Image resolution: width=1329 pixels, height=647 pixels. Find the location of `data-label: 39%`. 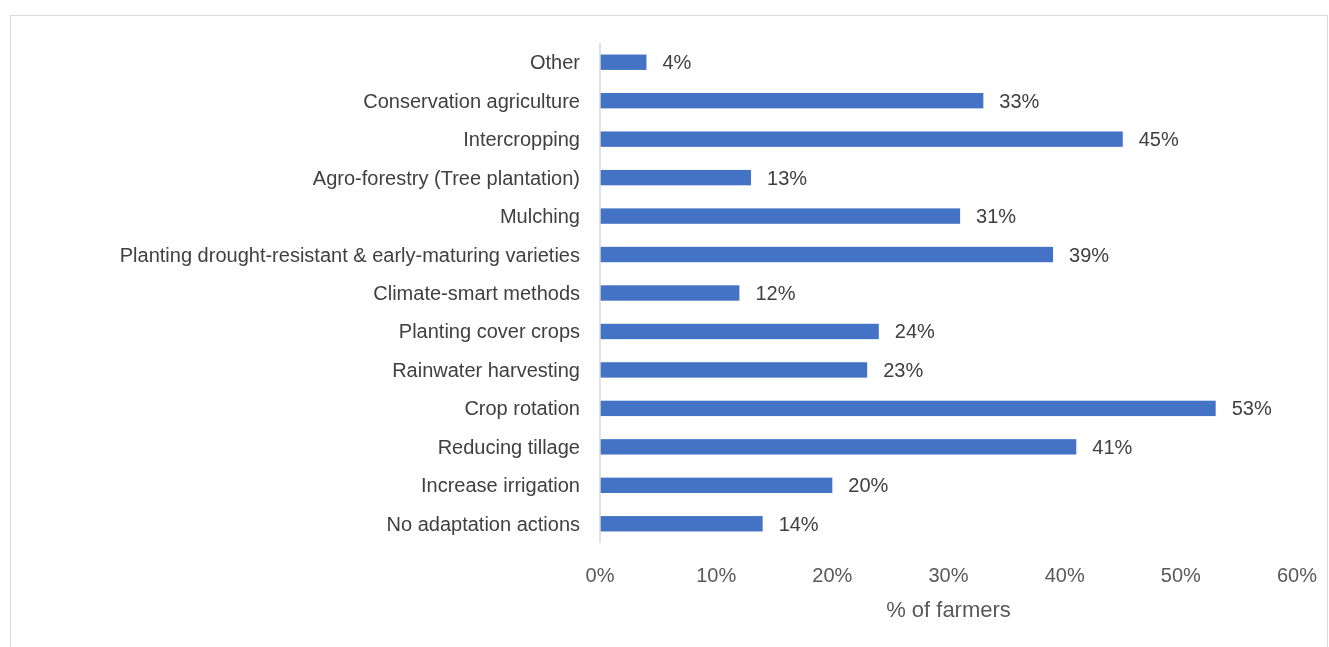

data-label: 39% is located at coordinates (1089, 254).